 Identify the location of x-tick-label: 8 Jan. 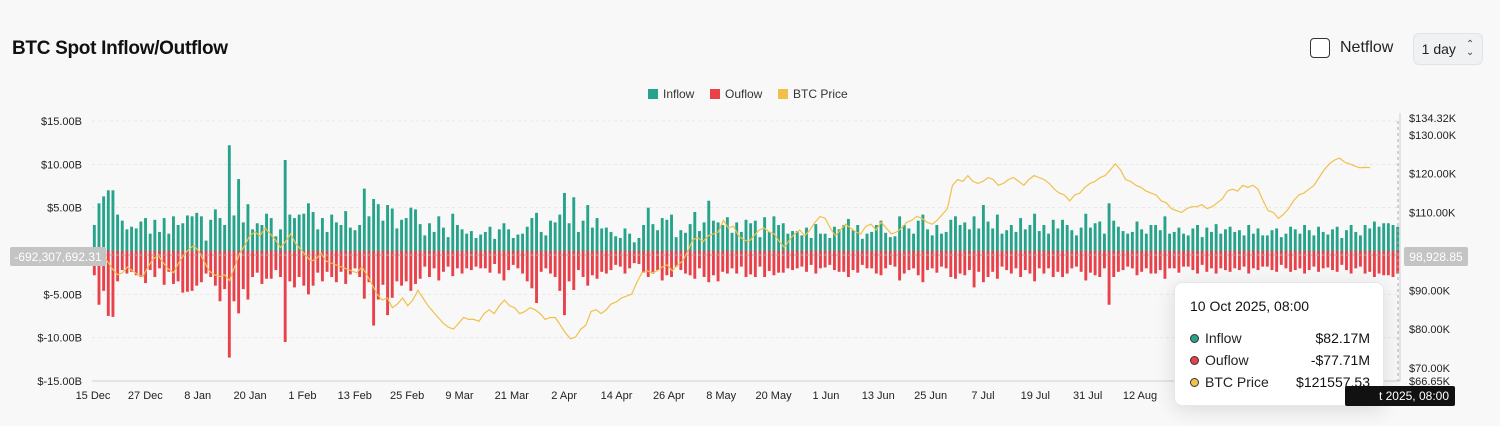
(197, 396).